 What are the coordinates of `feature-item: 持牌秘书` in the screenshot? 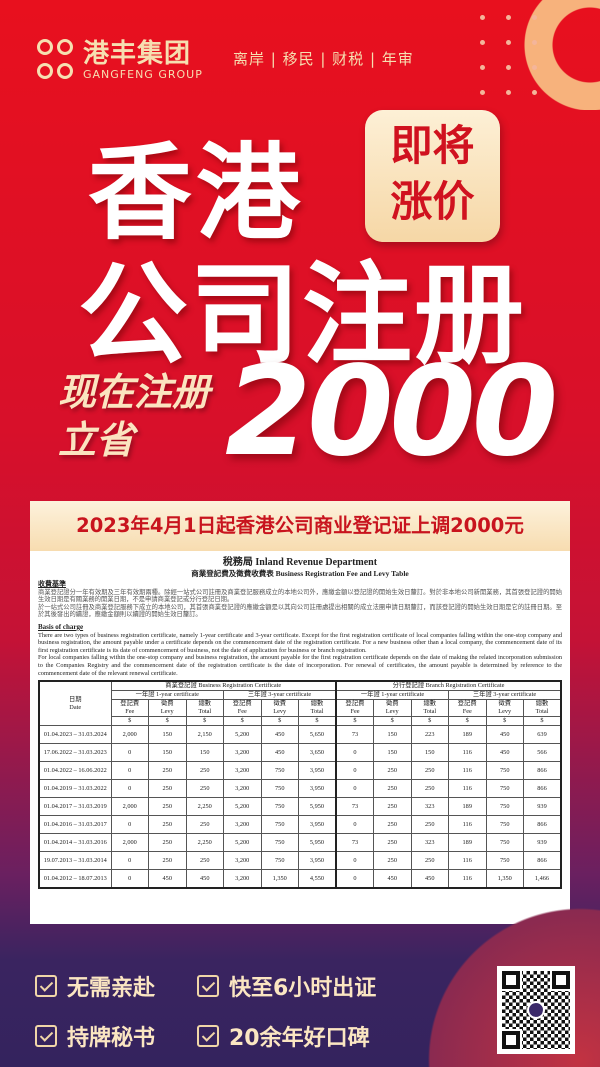 It's located at (116, 1036).